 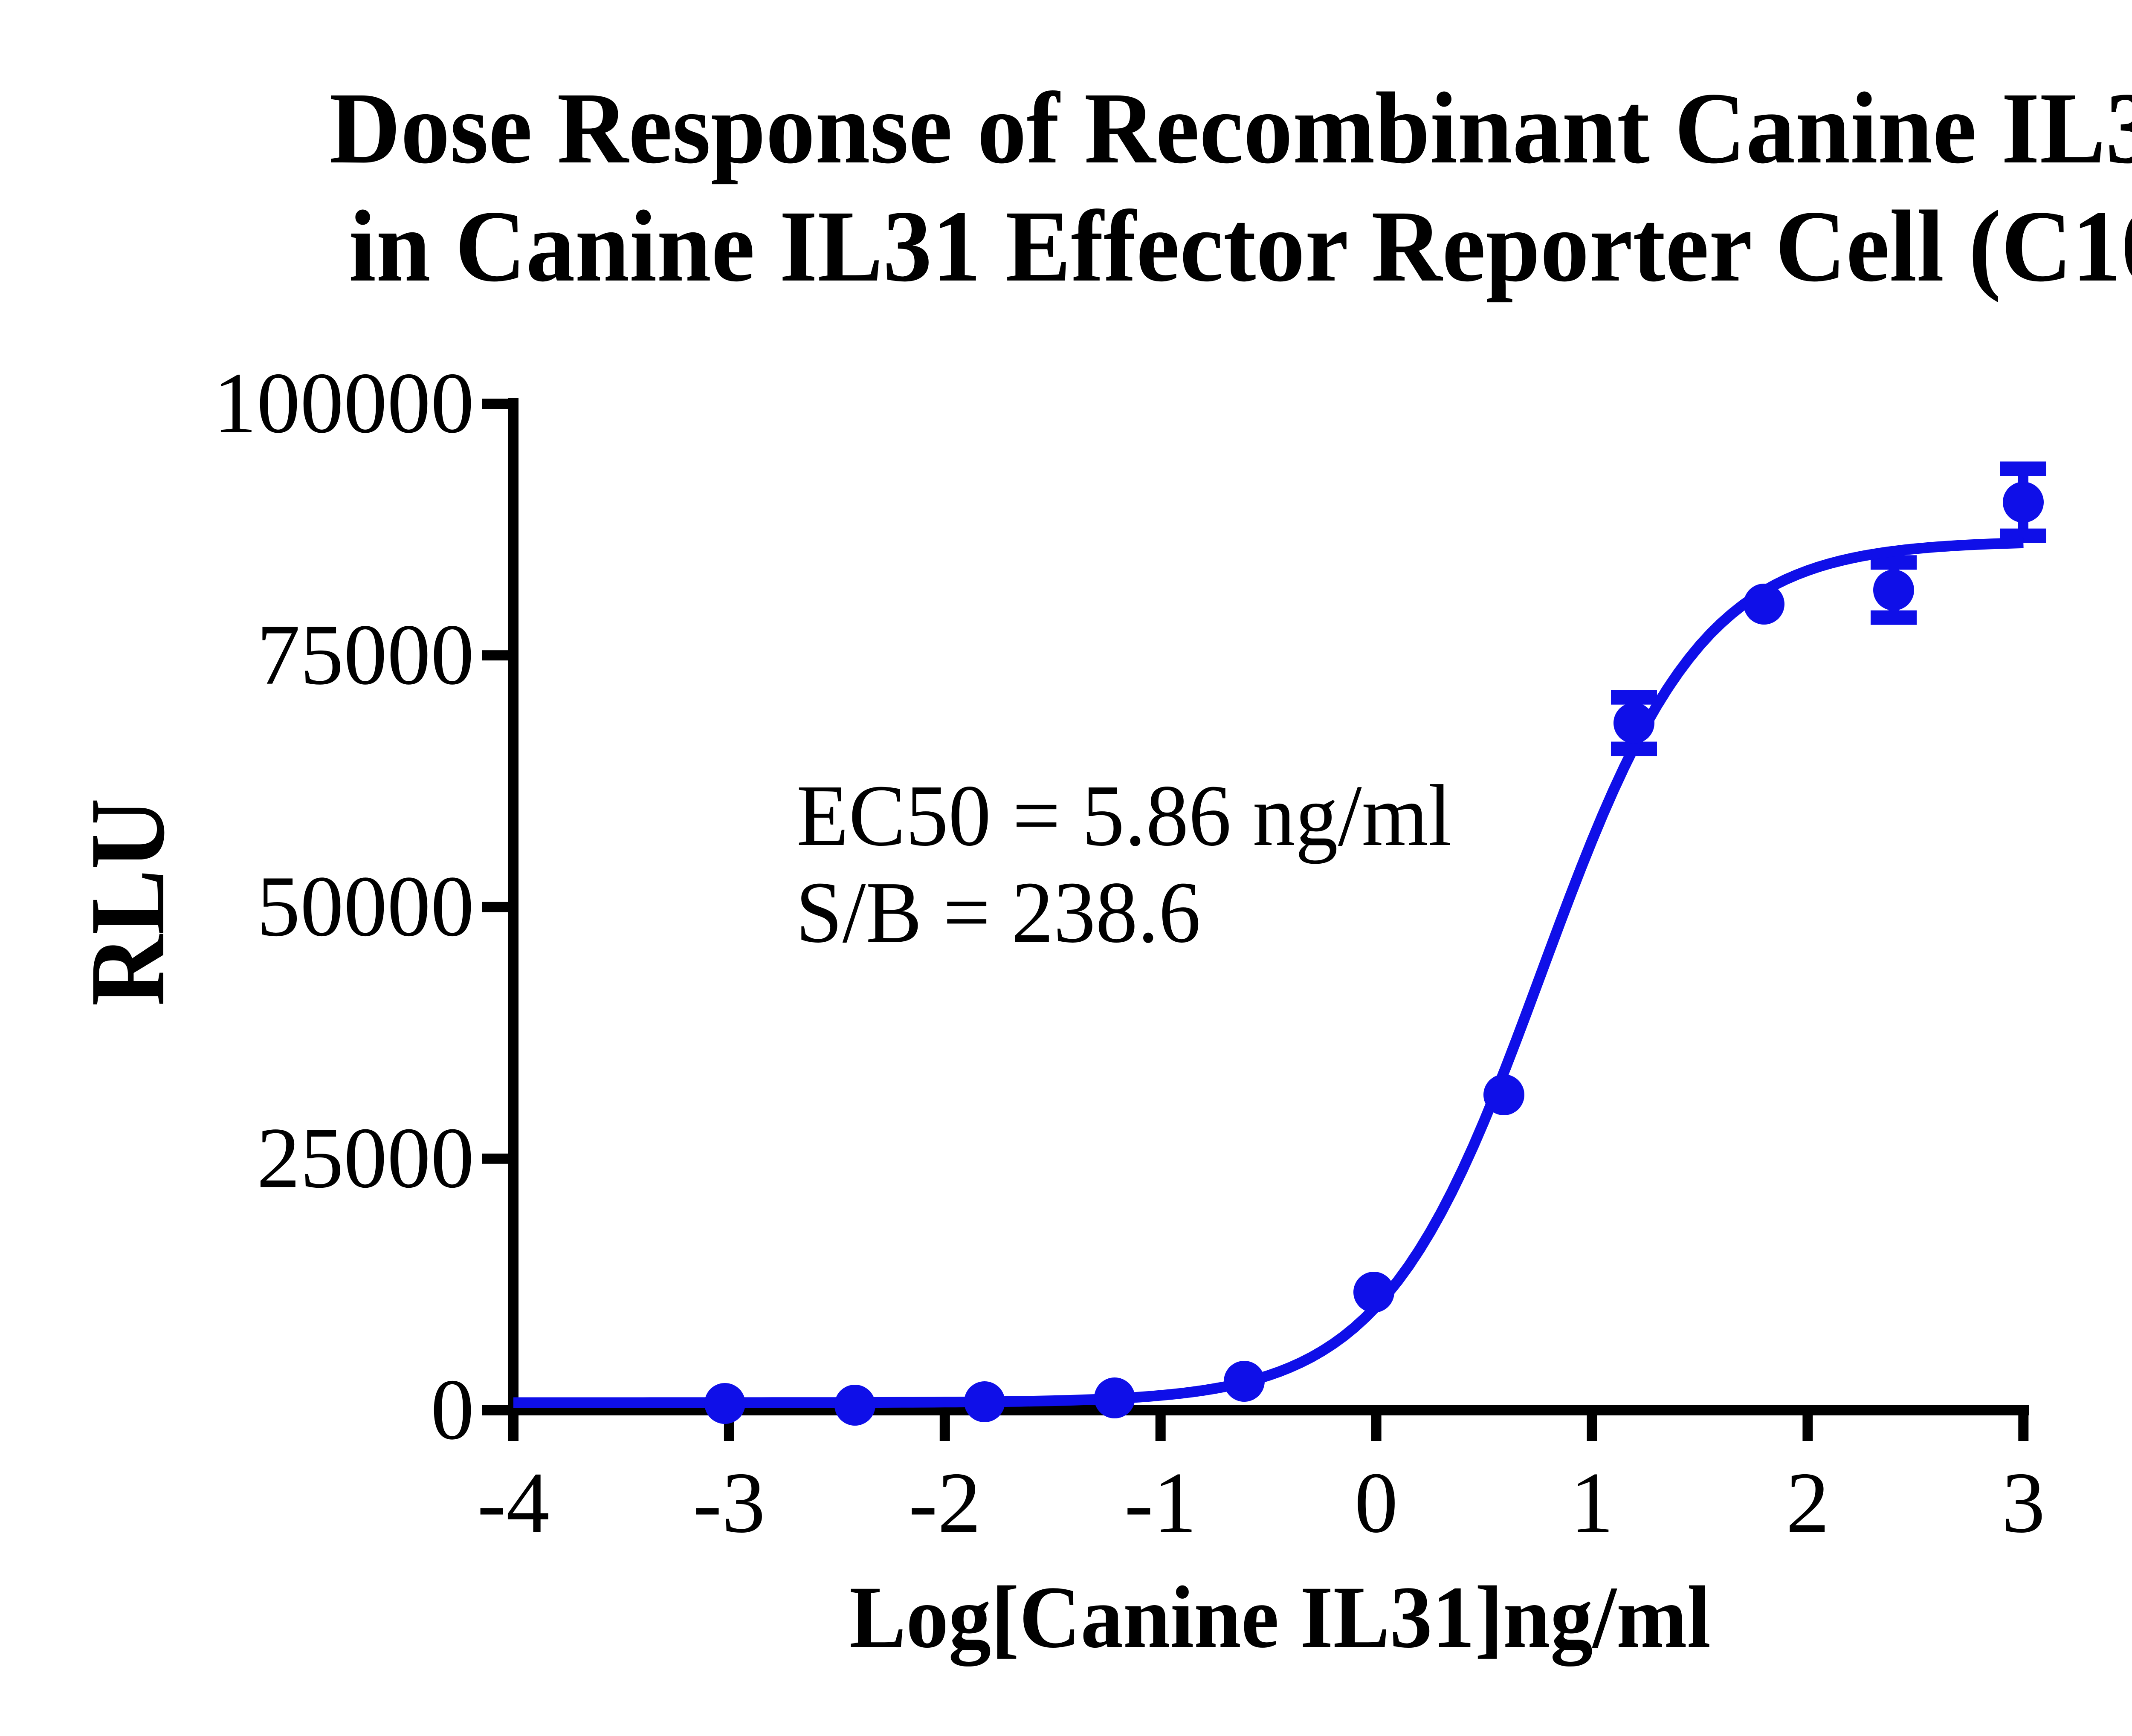 What do you see at coordinates (2023, 1503) in the screenshot?
I see `svg-text: 3` at bounding box center [2023, 1503].